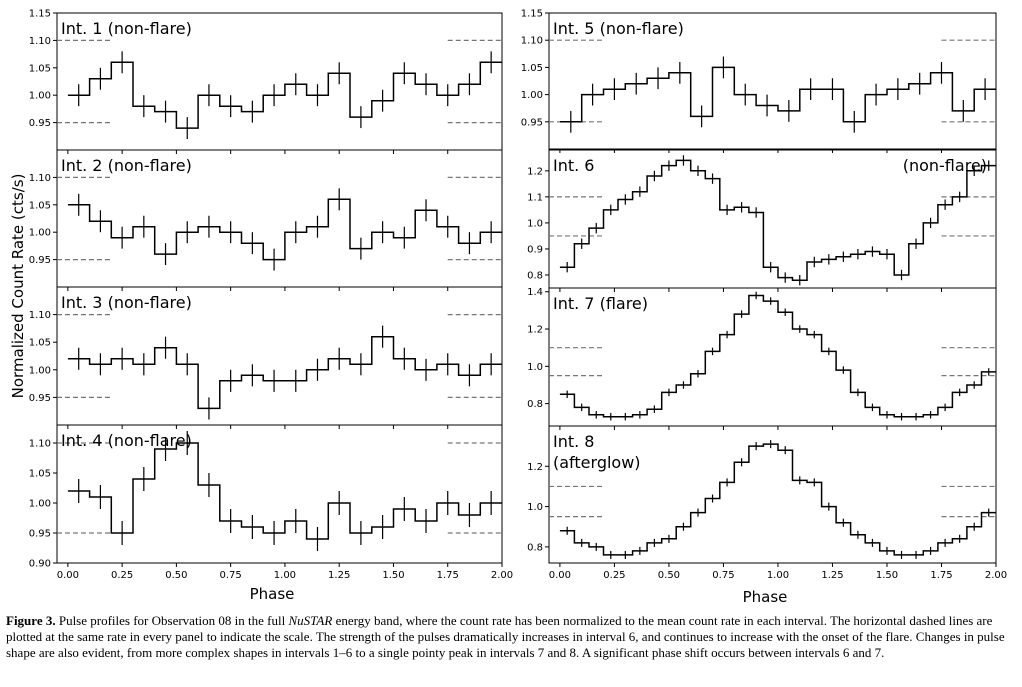 The width and height of the screenshot is (1022, 687). I want to click on y-tick-label: 1.4, so click(535, 292).